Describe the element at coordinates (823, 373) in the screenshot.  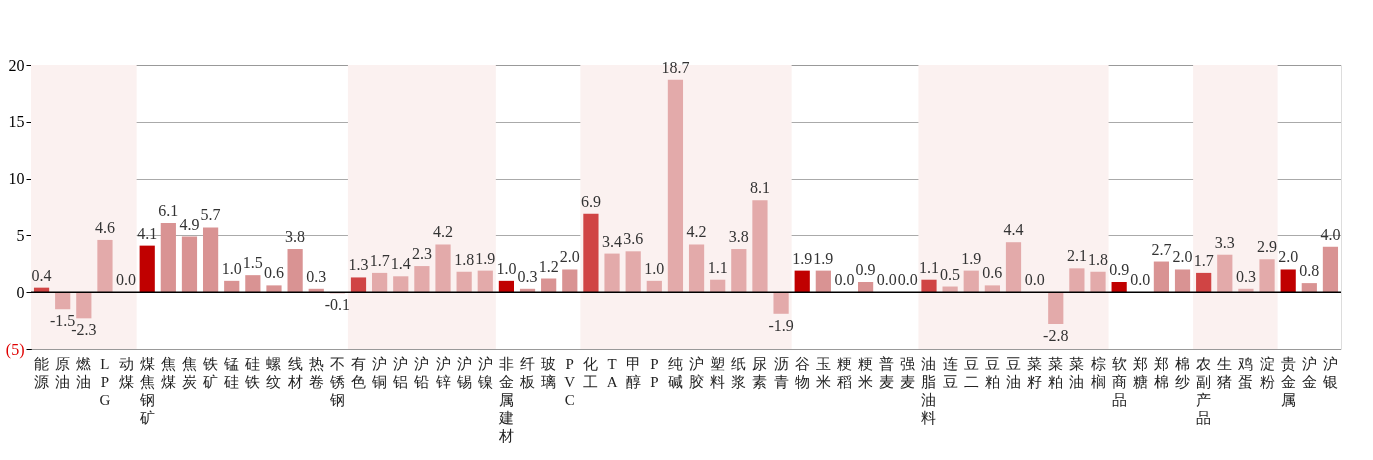
I see `x-tick-label: 玉米` at that location.